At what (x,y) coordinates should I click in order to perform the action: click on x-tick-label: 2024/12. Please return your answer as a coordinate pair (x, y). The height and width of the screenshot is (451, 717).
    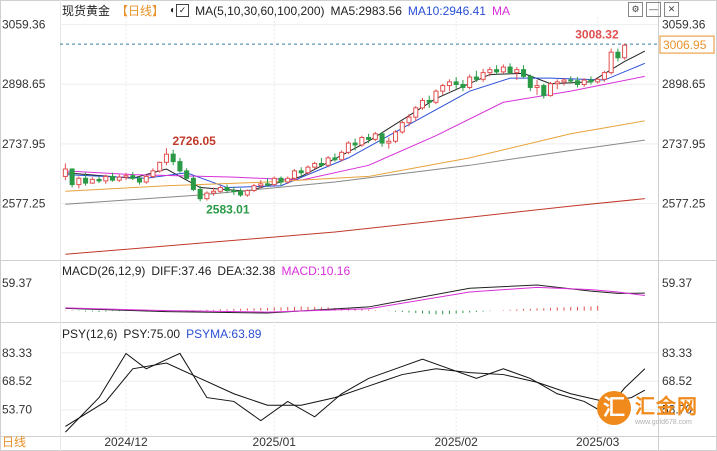
    Looking at the image, I should click on (126, 442).